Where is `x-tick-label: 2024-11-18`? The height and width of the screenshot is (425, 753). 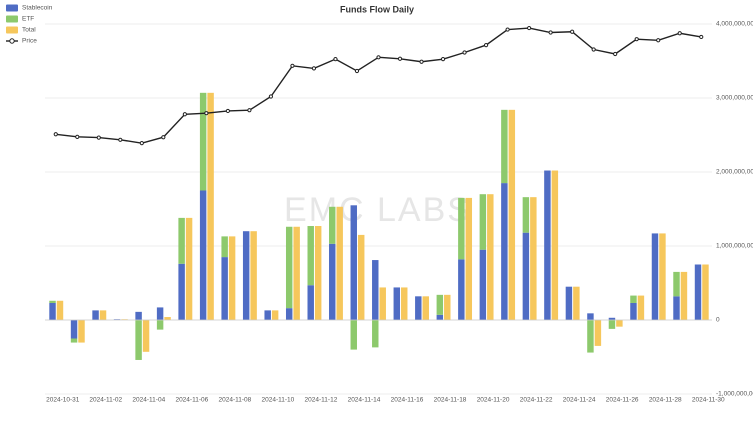 x-tick-label: 2024-11-18 is located at coordinates (450, 400).